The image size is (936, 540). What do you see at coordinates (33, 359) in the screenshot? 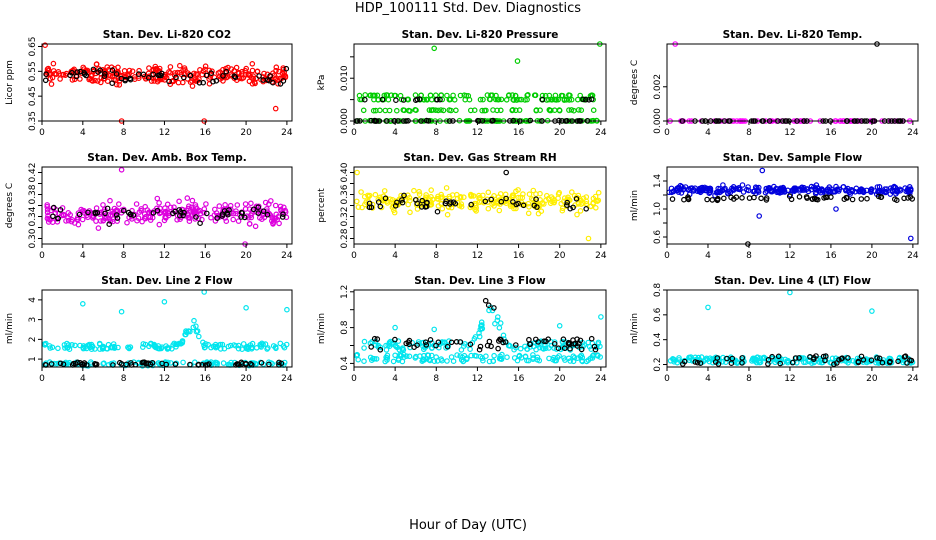
I see `y-tick-label: 1` at bounding box center [33, 359].